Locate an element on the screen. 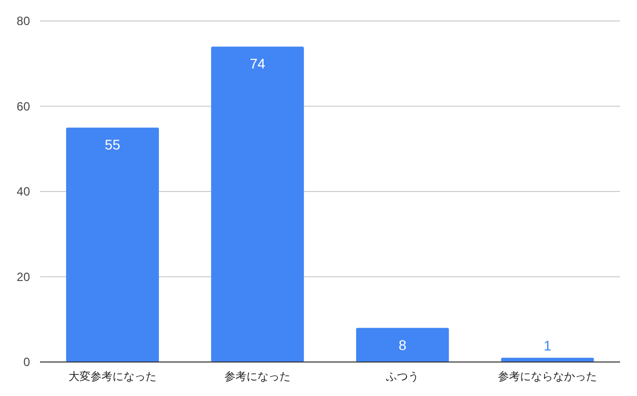 The height and width of the screenshot is (396, 637). x-tick-label: 大変参考になった is located at coordinates (112, 376).